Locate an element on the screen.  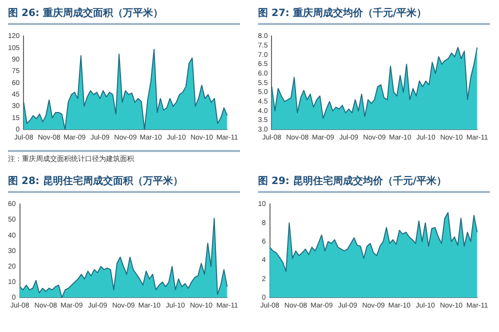
chart-title: 图 27: 重庆周成交均价（千元/平米） is located at coordinates (374, 15).